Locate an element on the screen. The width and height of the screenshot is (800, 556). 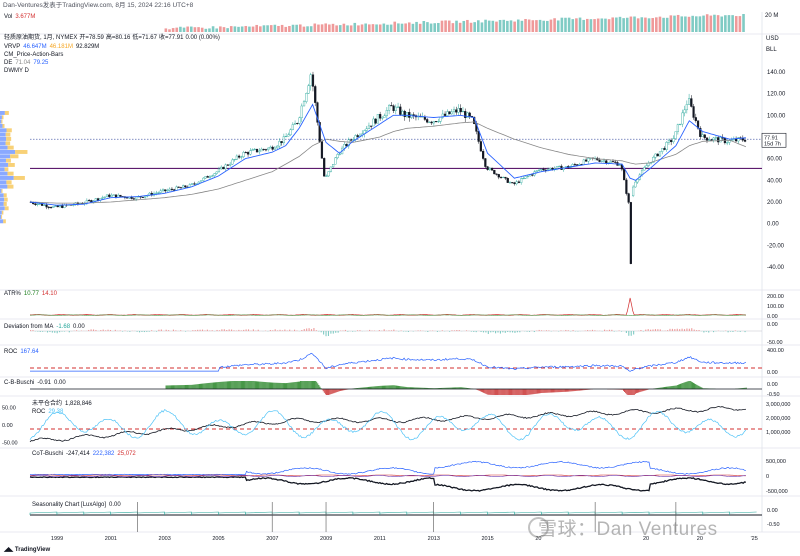
cot-y-axis: 500,000 0 -500,000 is located at coordinates (777, 477).